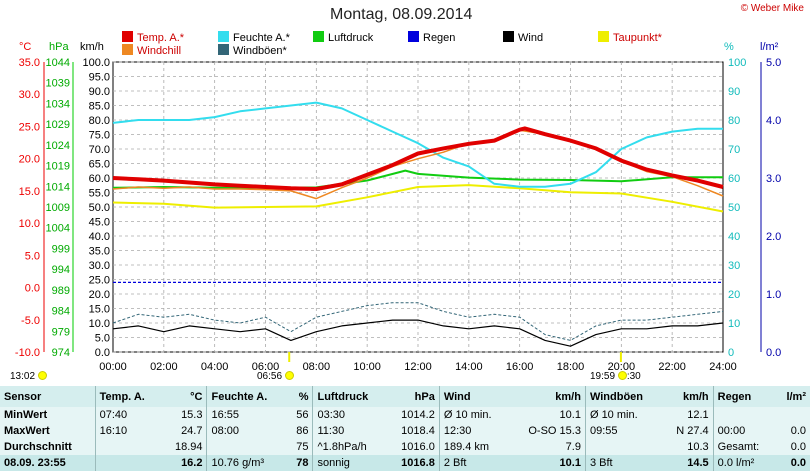 Image resolution: width=810 pixels, height=471 pixels. I want to click on temp-tick-label: 35.0, so click(29, 63).